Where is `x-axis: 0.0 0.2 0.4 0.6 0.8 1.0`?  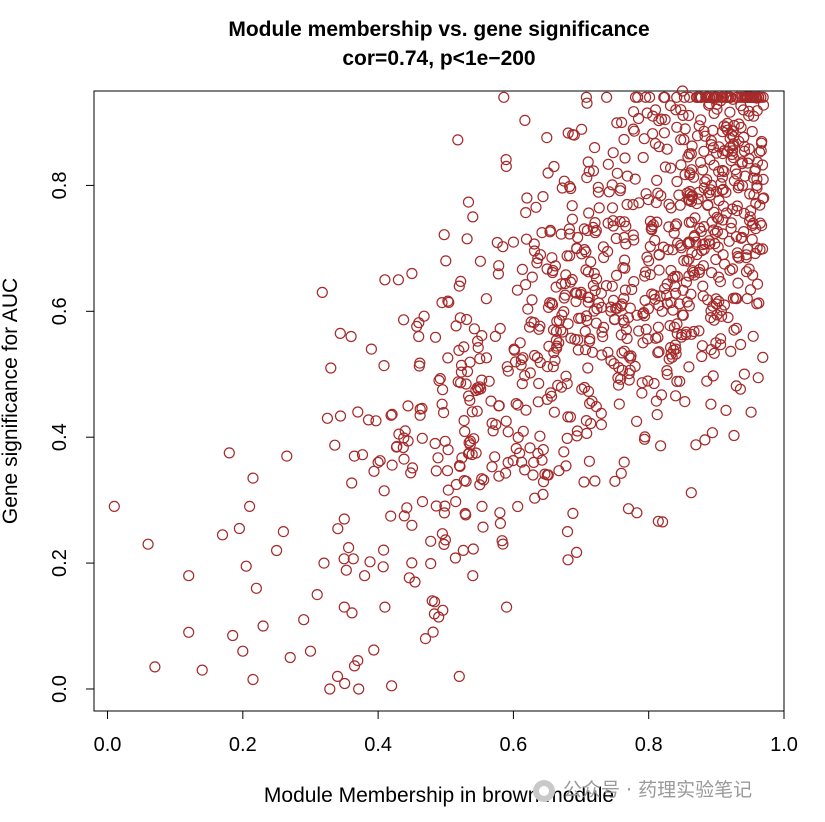
x-axis: 0.0 0.2 0.4 0.6 0.8 1.0 is located at coordinates (446, 733).